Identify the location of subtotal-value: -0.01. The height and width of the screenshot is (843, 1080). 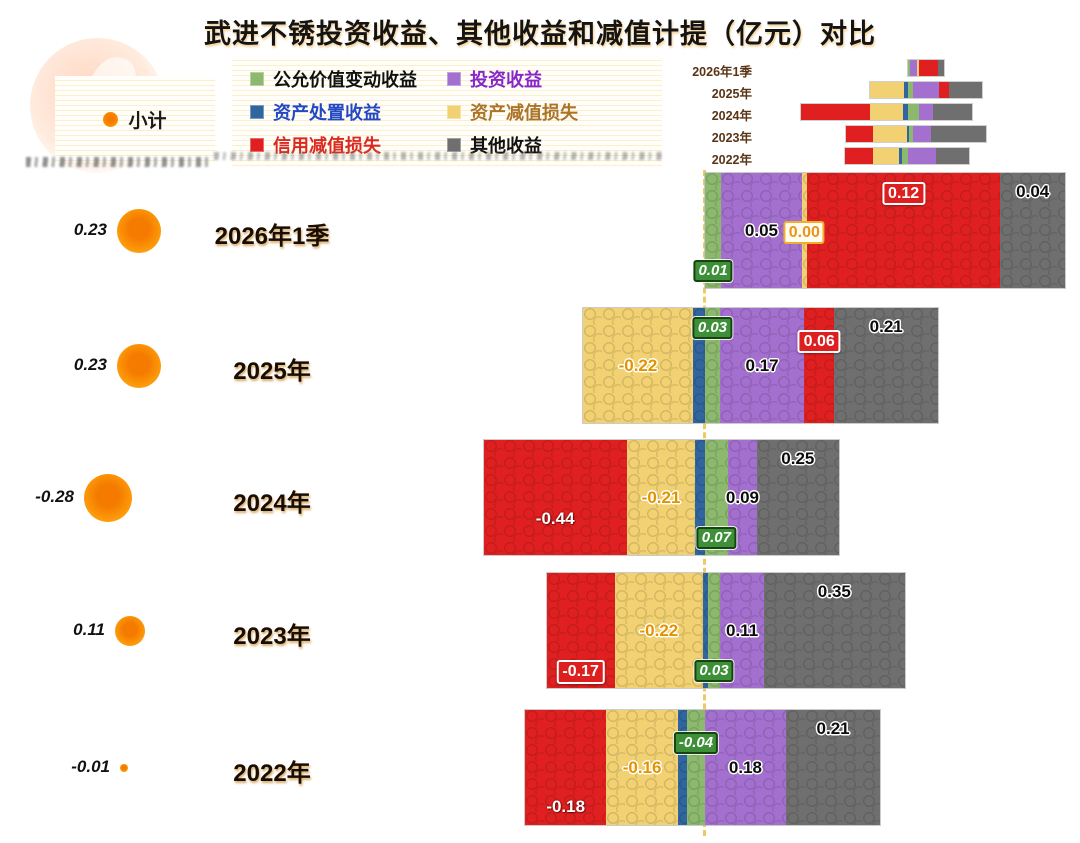
(90, 766).